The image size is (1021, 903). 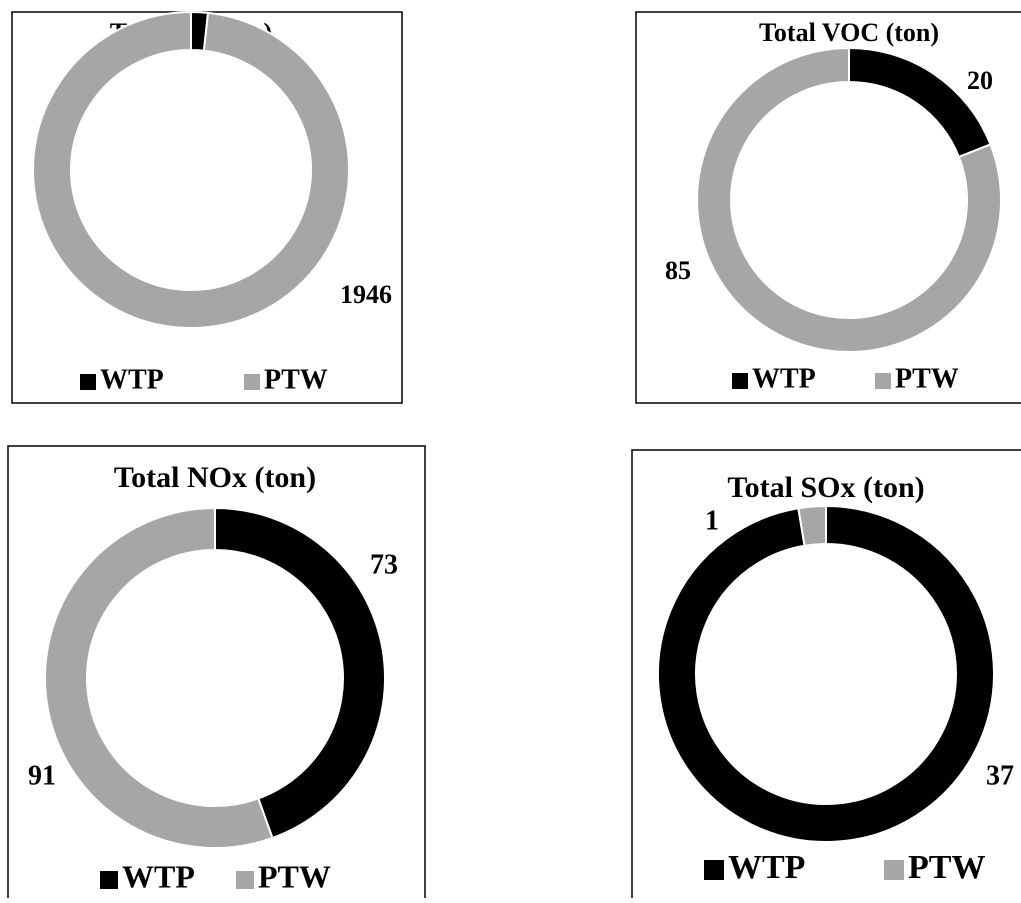 What do you see at coordinates (42, 775) in the screenshot?
I see `data-label: 91` at bounding box center [42, 775].